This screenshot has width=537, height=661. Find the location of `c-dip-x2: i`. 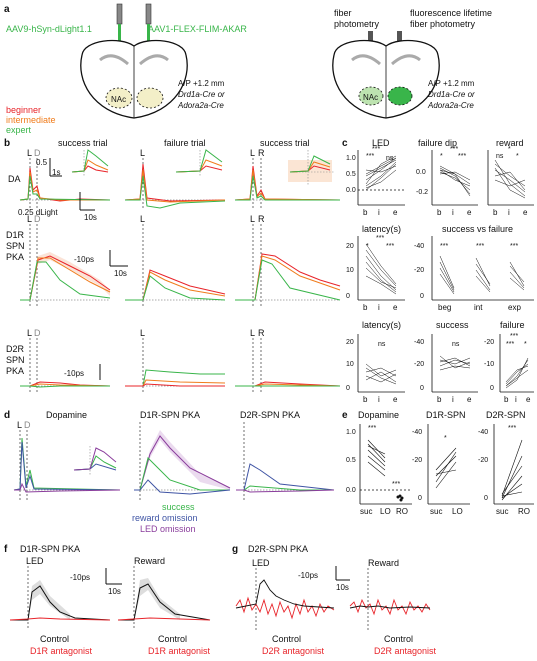

c-dip-x2: i is located at coordinates (453, 212).